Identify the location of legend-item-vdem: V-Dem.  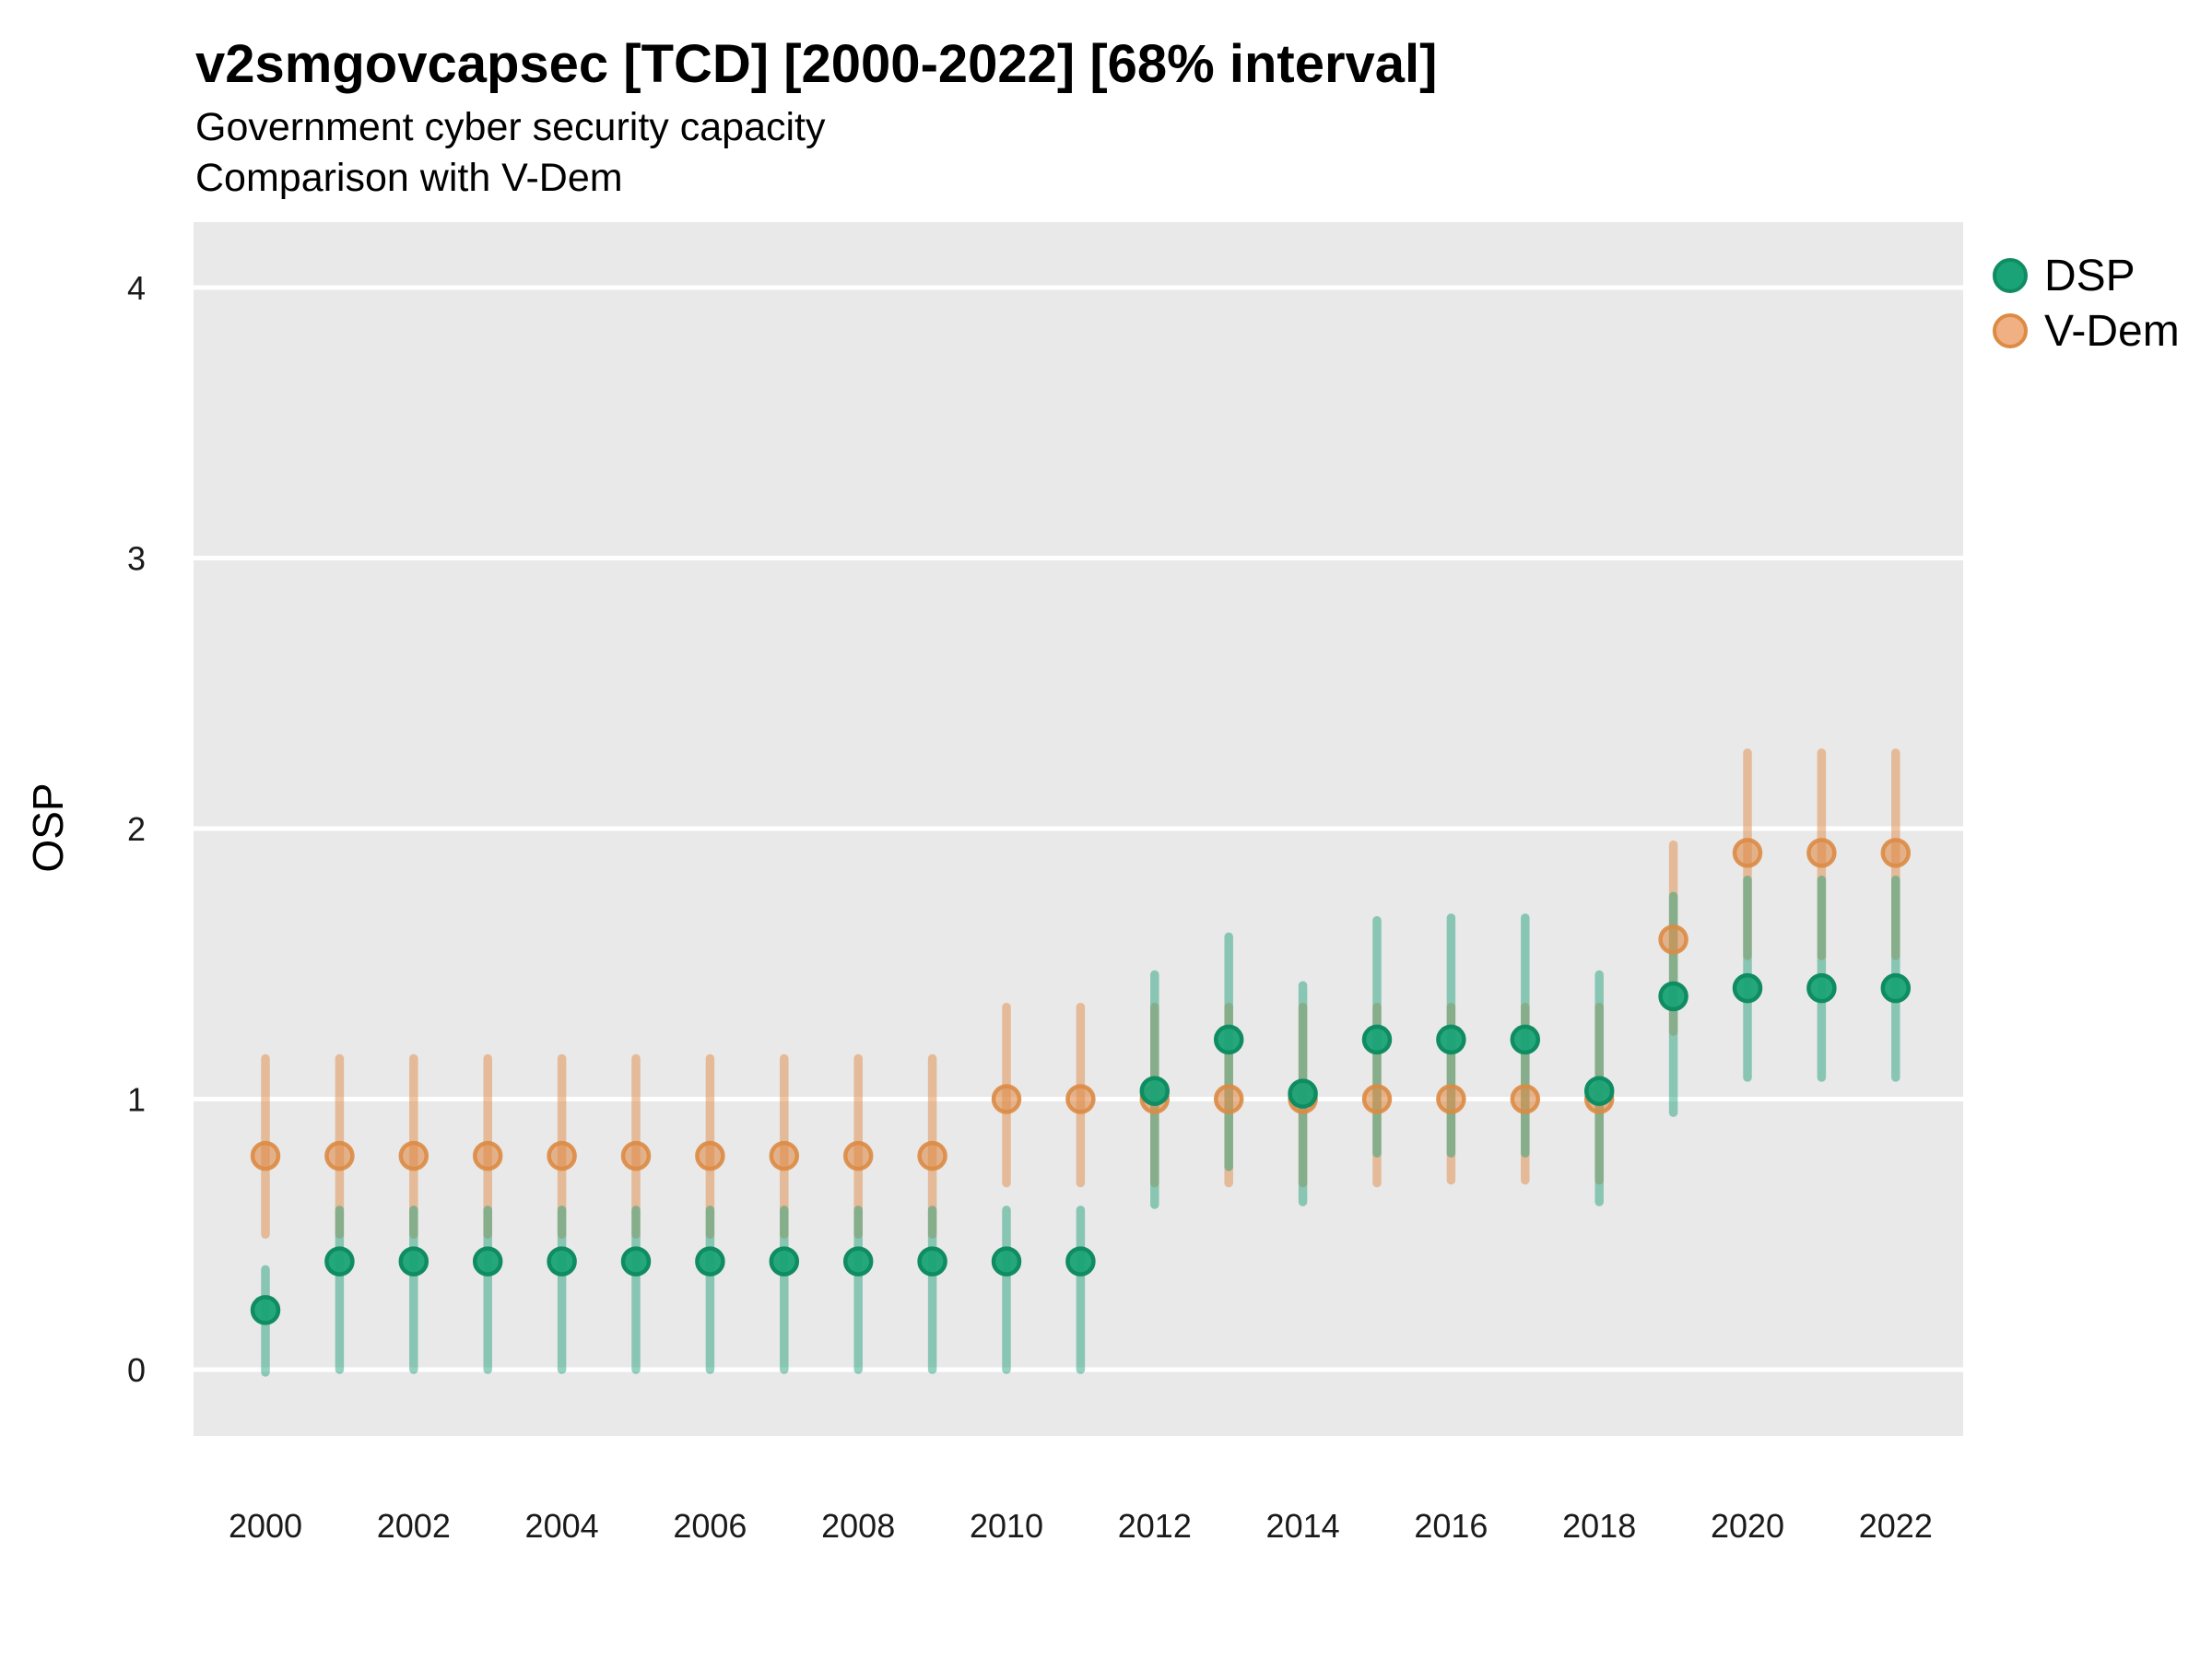
(2086, 331).